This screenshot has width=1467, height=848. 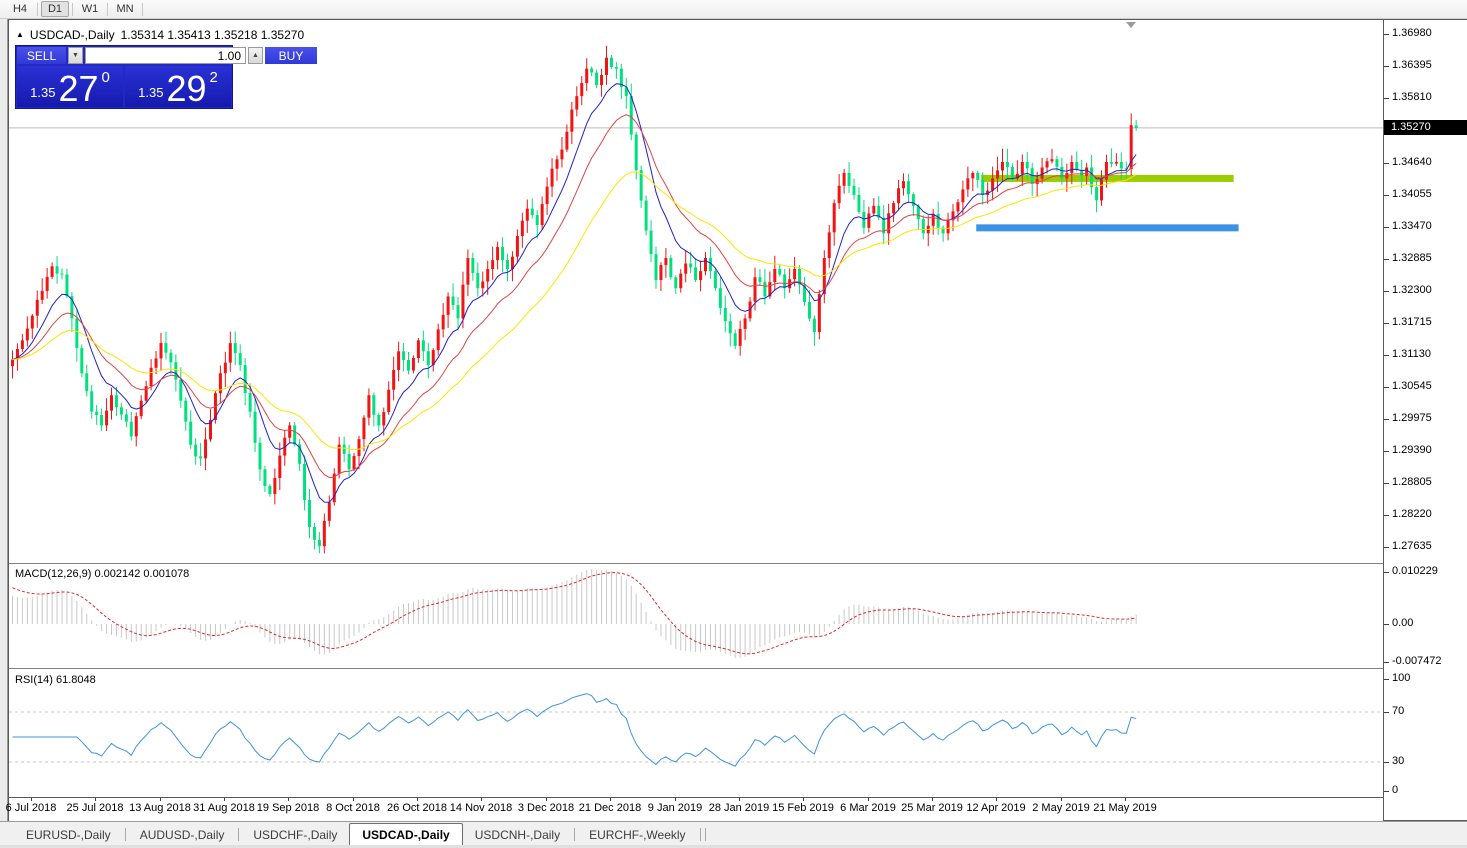 What do you see at coordinates (68, 834) in the screenshot?
I see `chart-tab-eurusd: EURUSD-,Daily` at bounding box center [68, 834].